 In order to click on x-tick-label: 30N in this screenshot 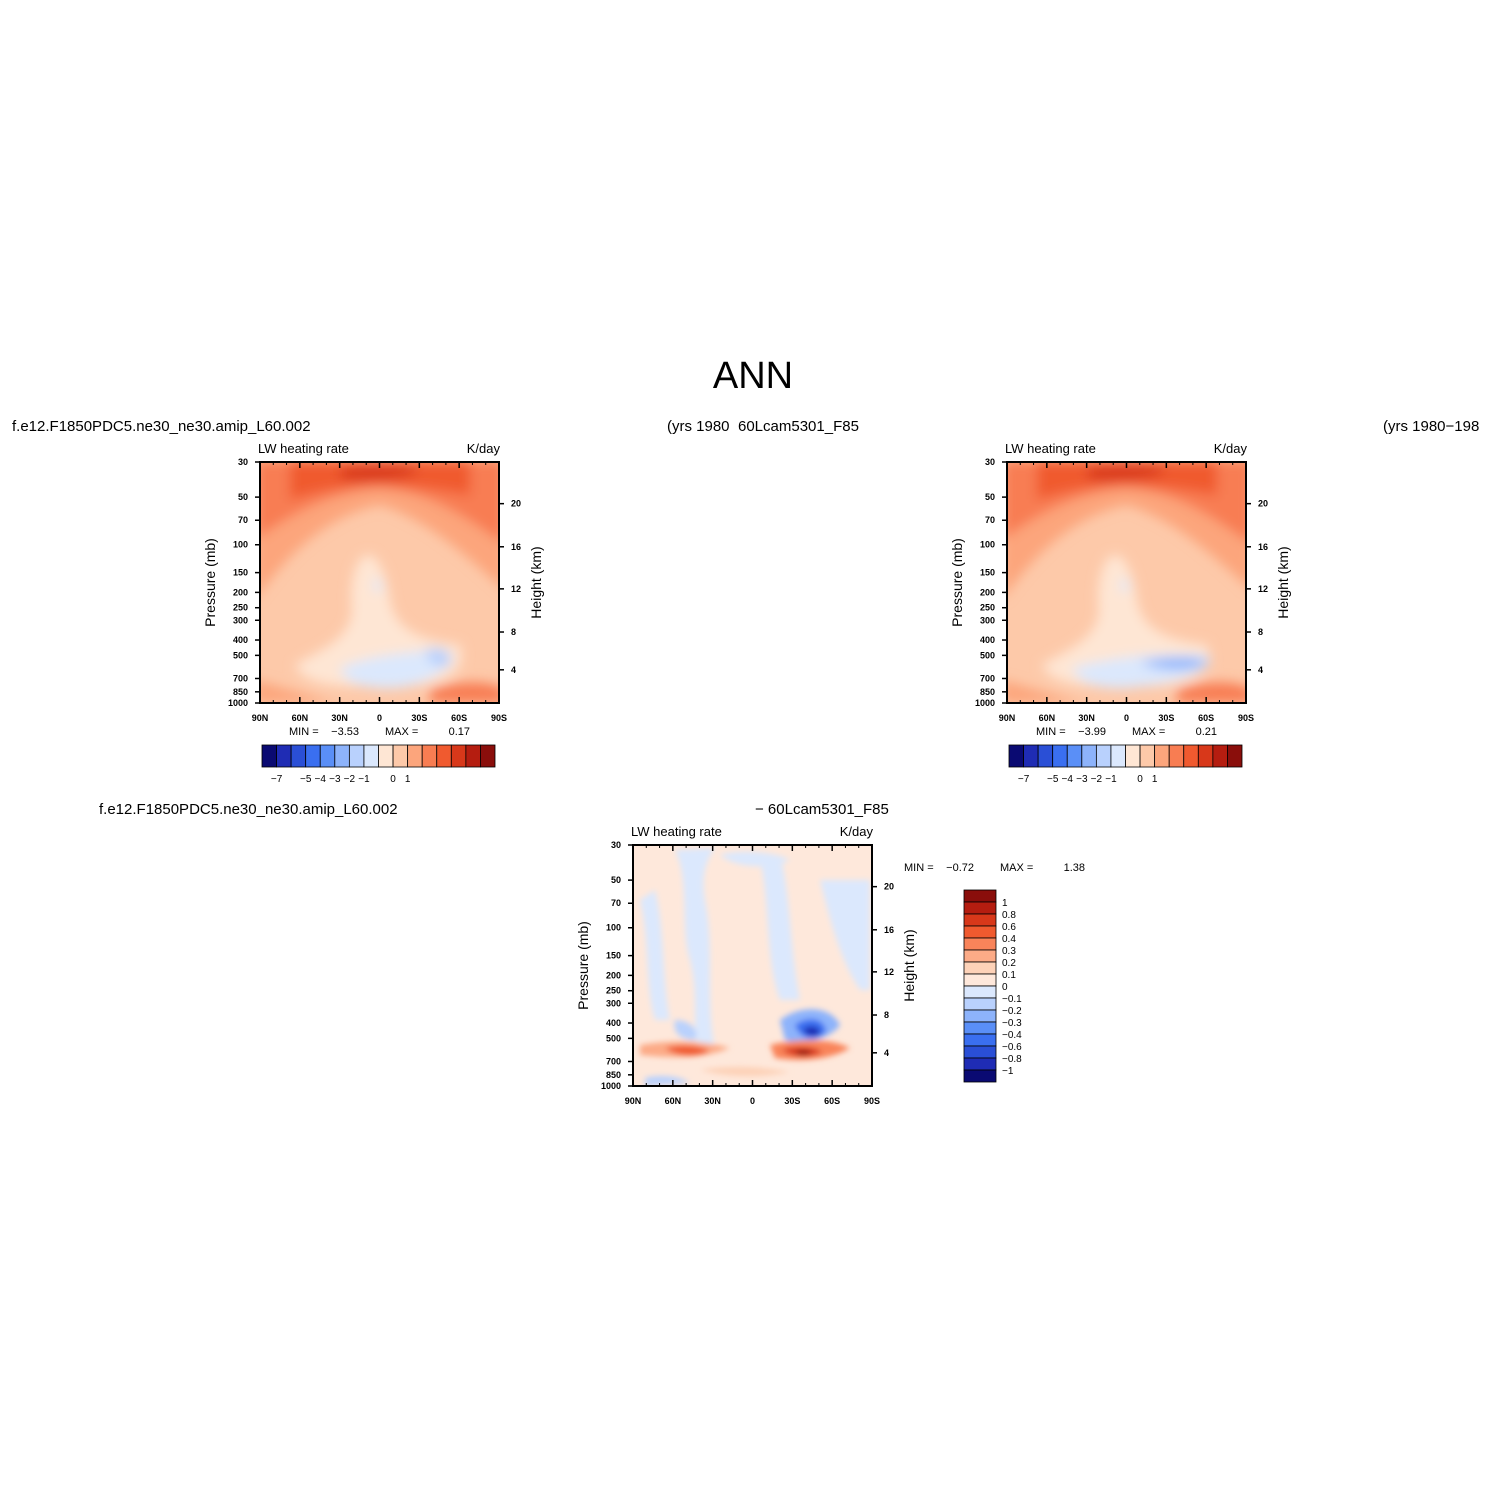, I will do `click(1086, 718)`.